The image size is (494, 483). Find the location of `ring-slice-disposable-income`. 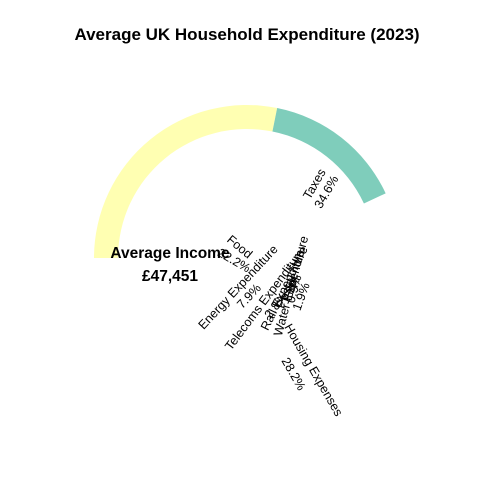

ring-slice-disposable-income is located at coordinates (186, 181).